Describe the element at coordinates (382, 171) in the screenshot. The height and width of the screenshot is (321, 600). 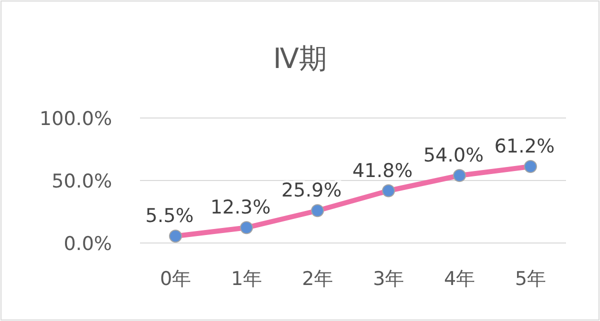
I see `data-label: 41.8%` at that location.